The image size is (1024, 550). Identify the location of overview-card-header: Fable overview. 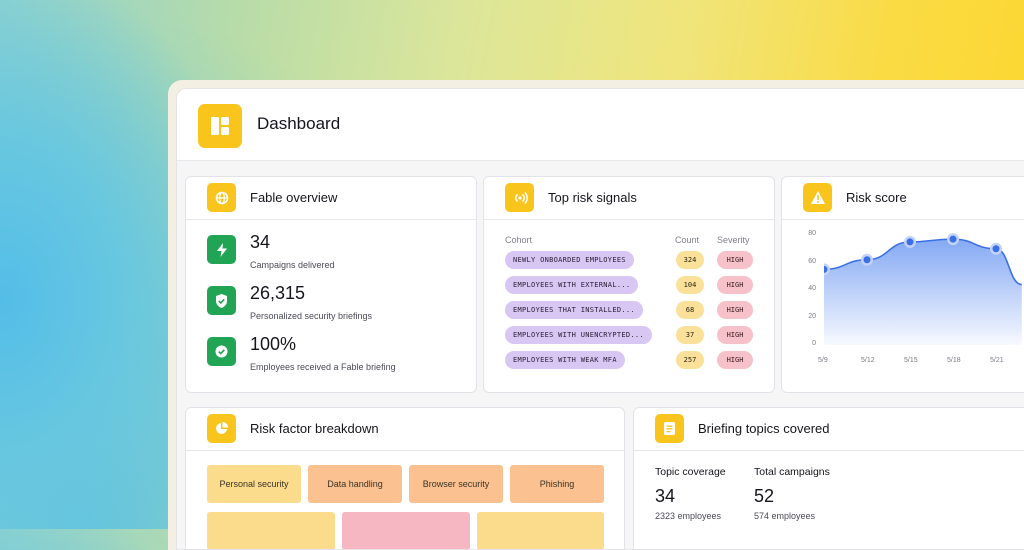
(331, 198).